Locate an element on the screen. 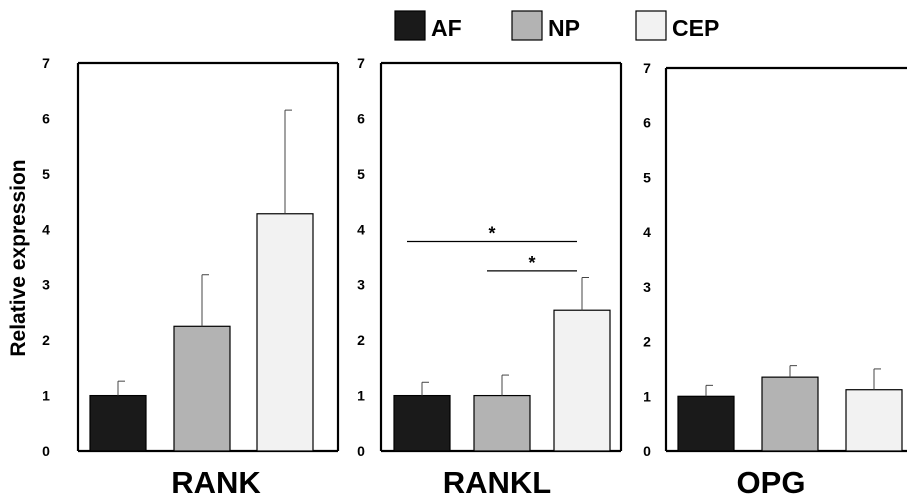  legend-label-np: NP is located at coordinates (564, 28).